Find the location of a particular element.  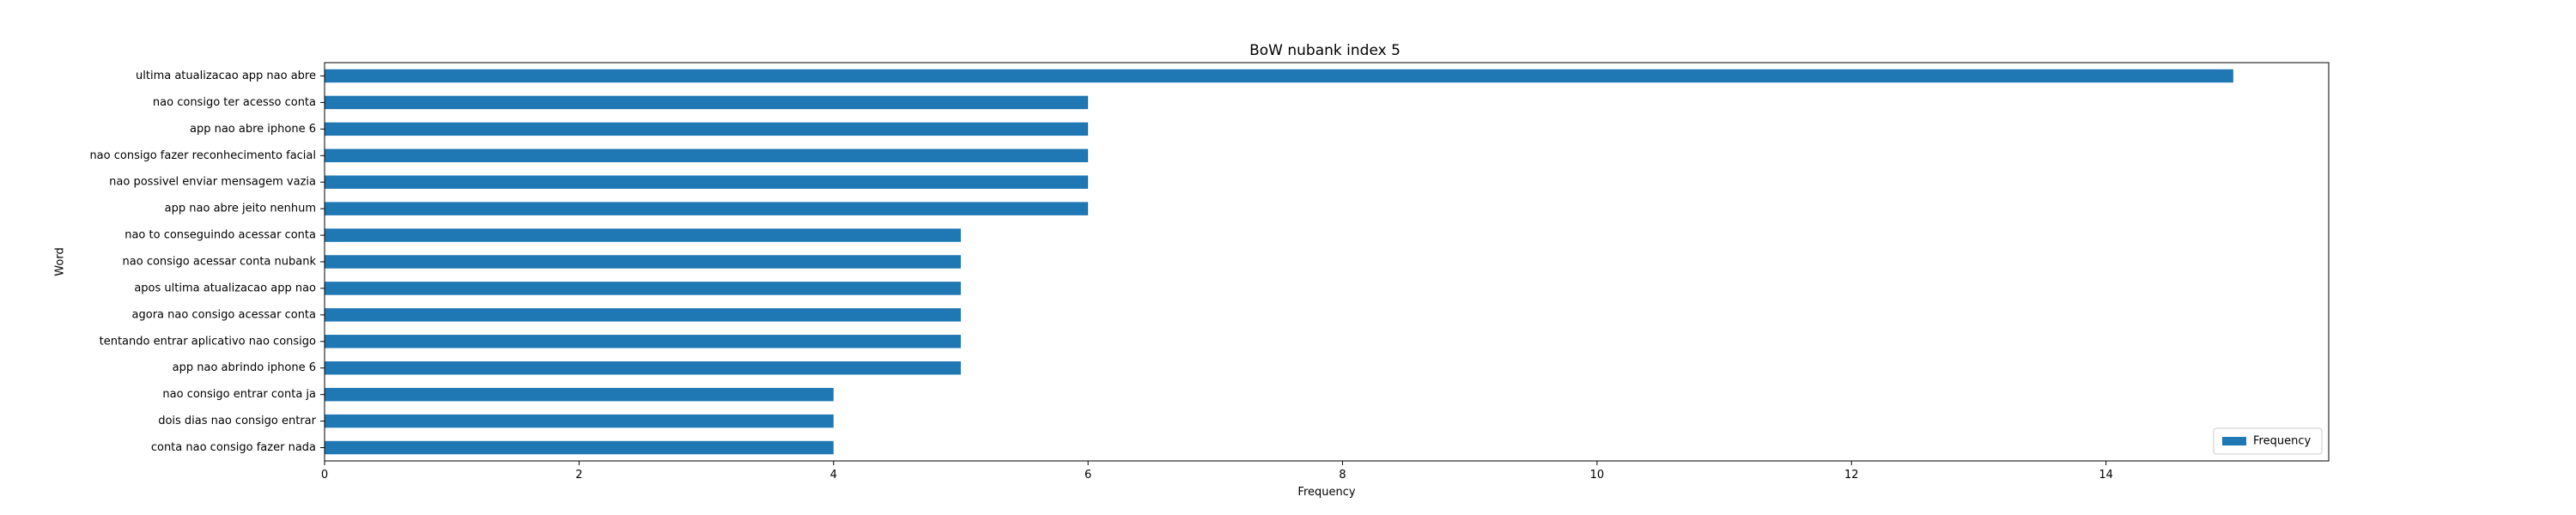

x-tick-label: 12 is located at coordinates (1851, 475).